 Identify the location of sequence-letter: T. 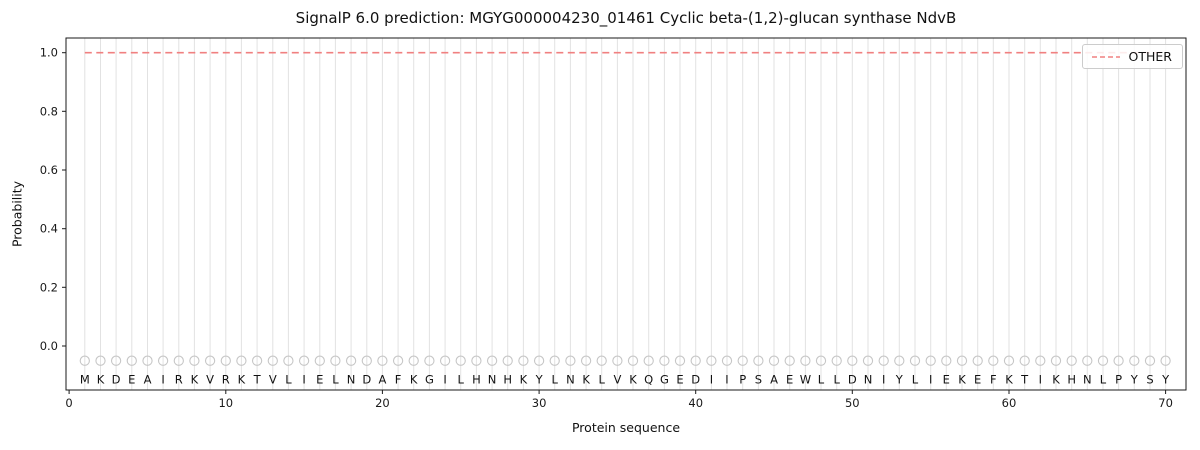
(1024, 380).